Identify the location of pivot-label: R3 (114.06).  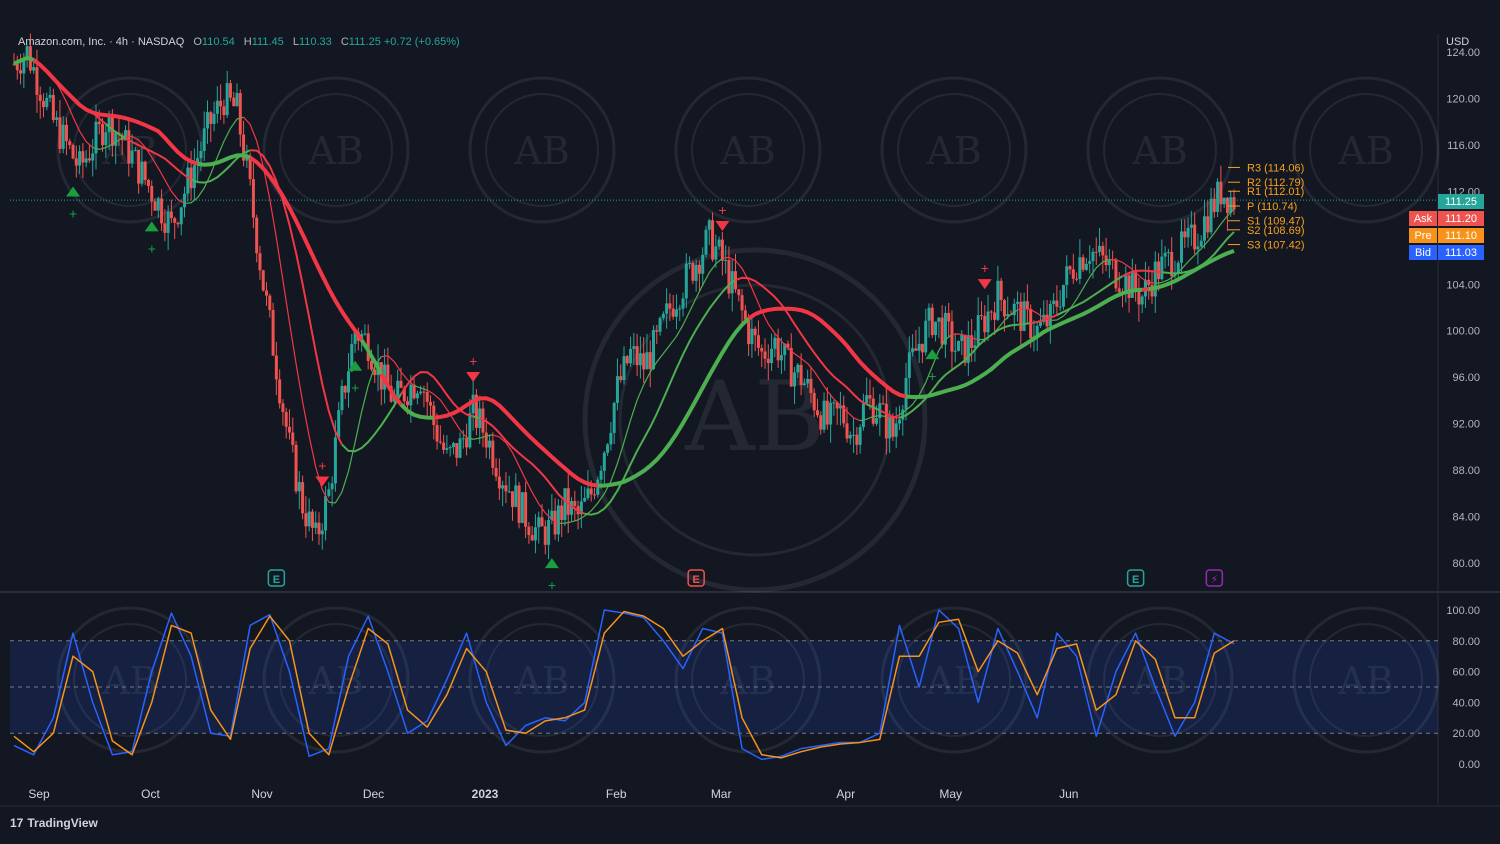
(1275, 168).